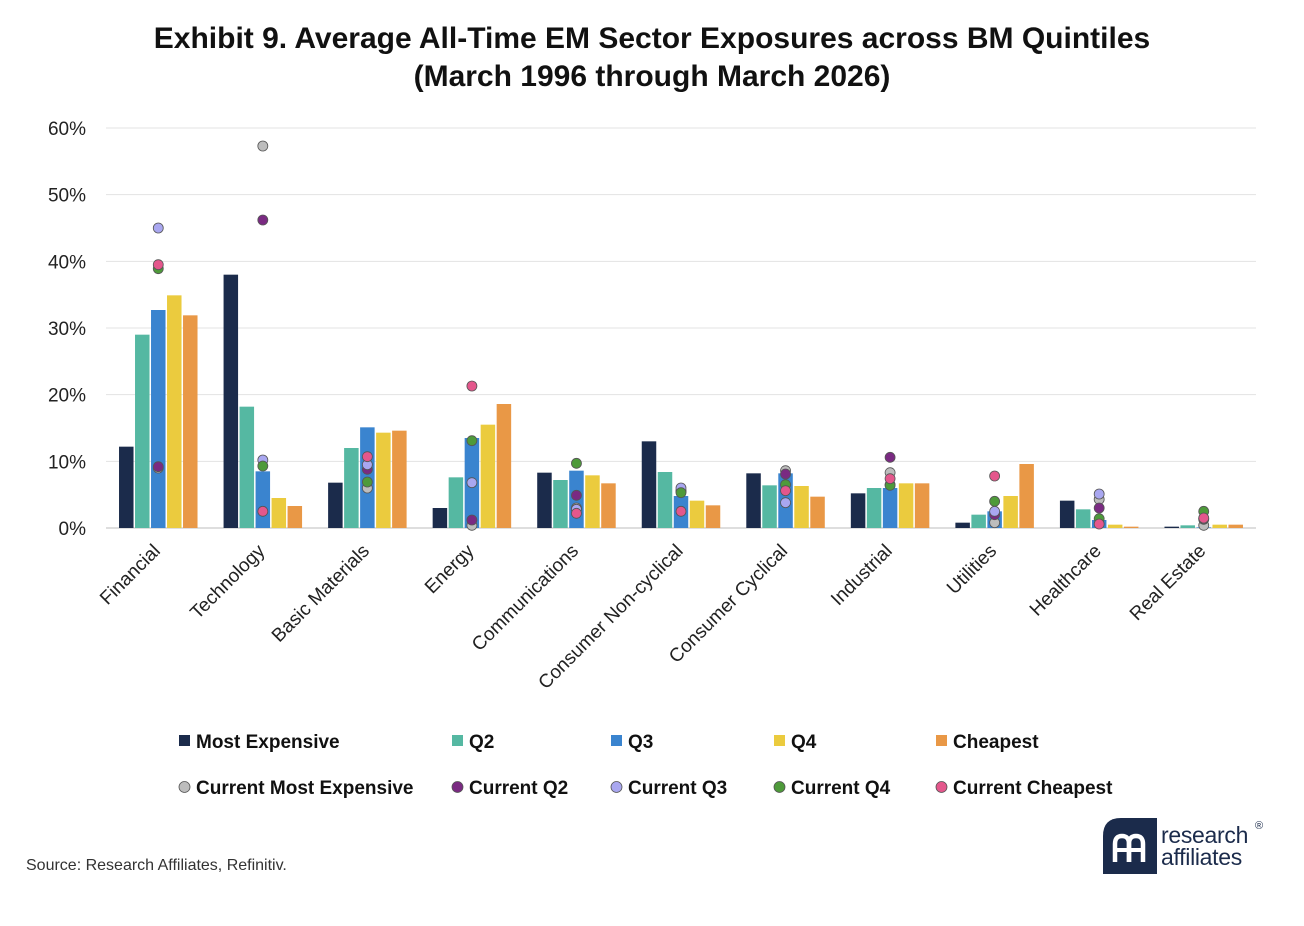 The height and width of the screenshot is (926, 1304). Describe the element at coordinates (450, 569) in the screenshot. I see `x-category-label: Energy` at that location.